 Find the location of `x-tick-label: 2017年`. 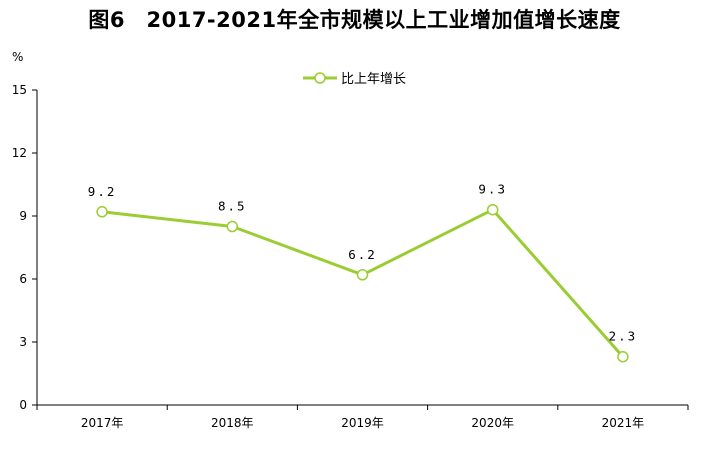

x-tick-label: 2017年 is located at coordinates (102, 423).